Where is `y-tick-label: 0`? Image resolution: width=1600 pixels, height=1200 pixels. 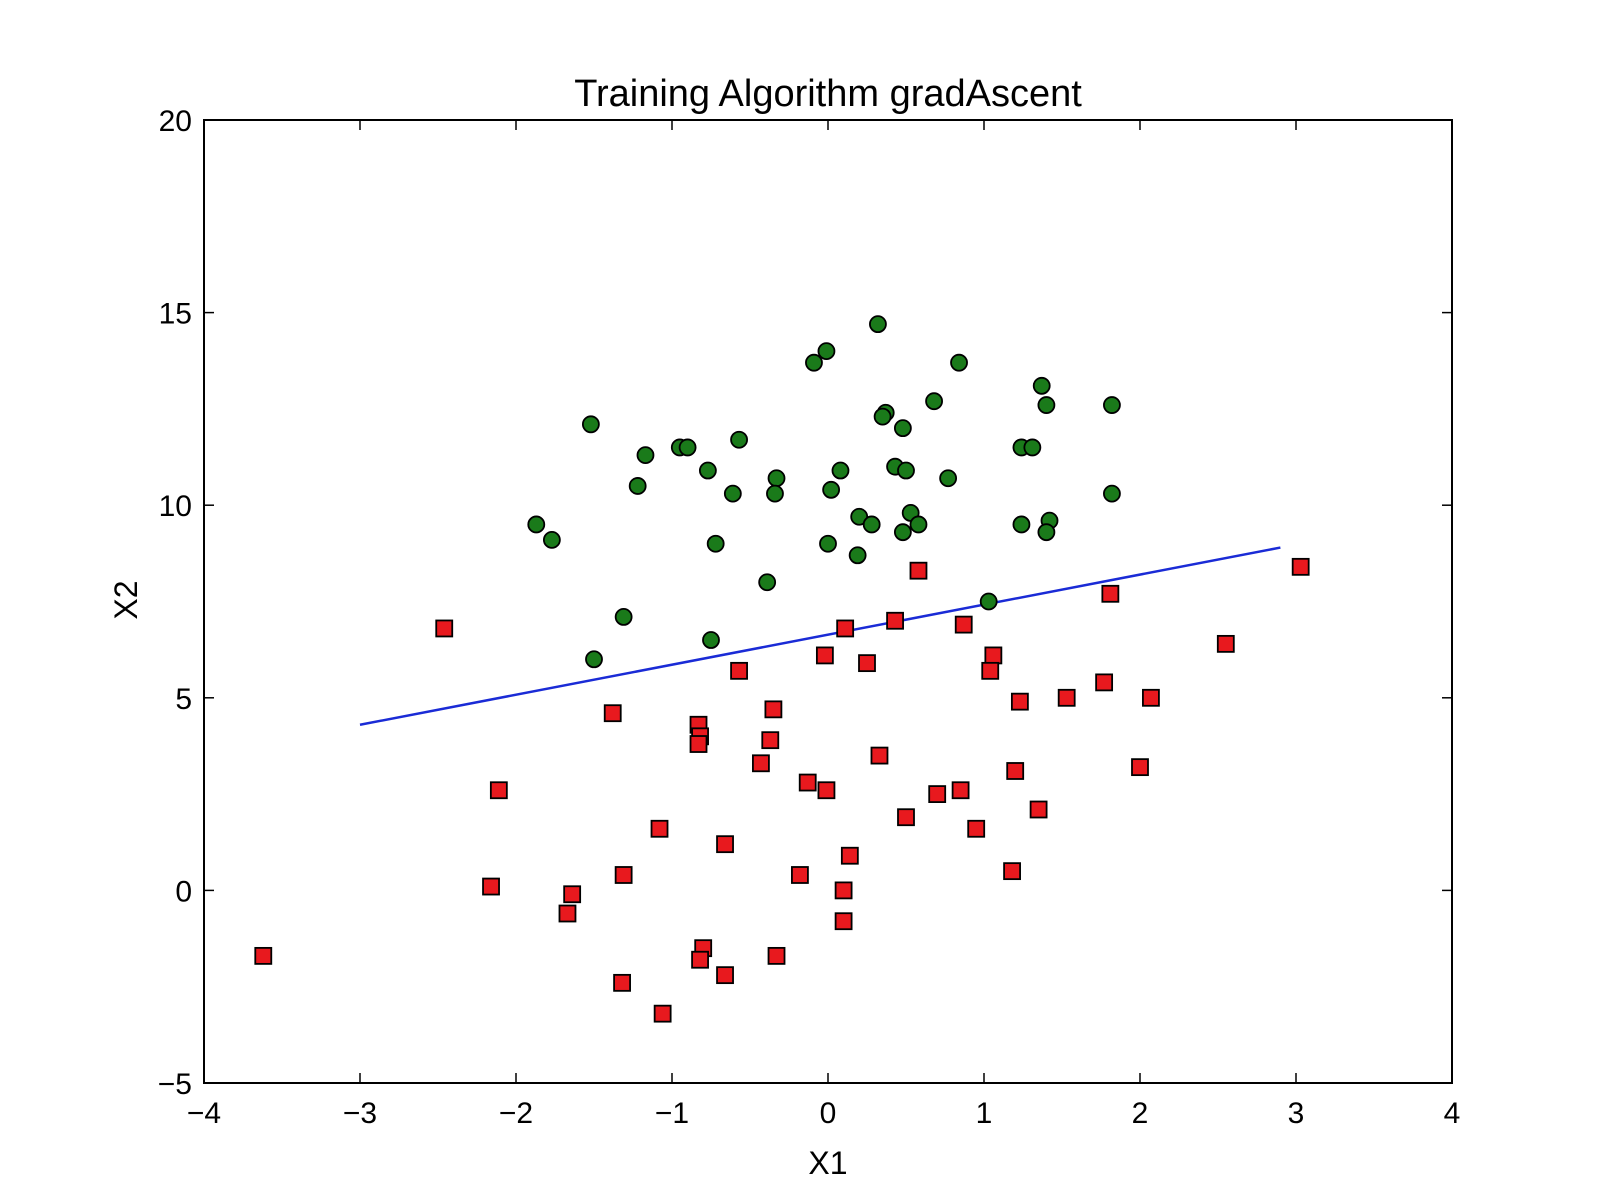 y-tick-label: 0 is located at coordinates (183, 891).